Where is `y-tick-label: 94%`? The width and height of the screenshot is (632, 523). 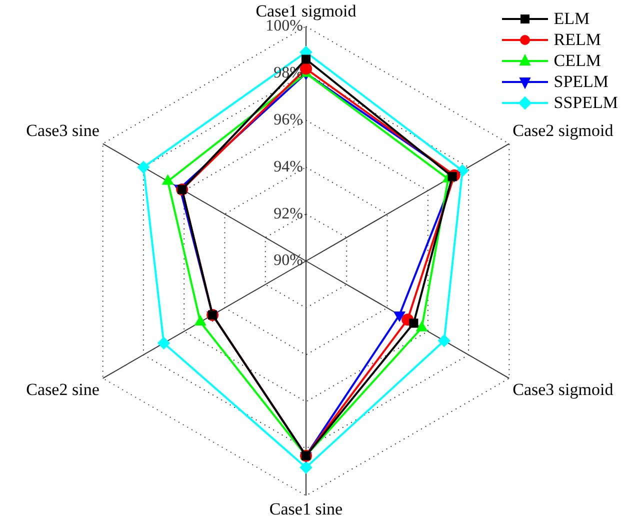 y-tick-label: 94% is located at coordinates (288, 167).